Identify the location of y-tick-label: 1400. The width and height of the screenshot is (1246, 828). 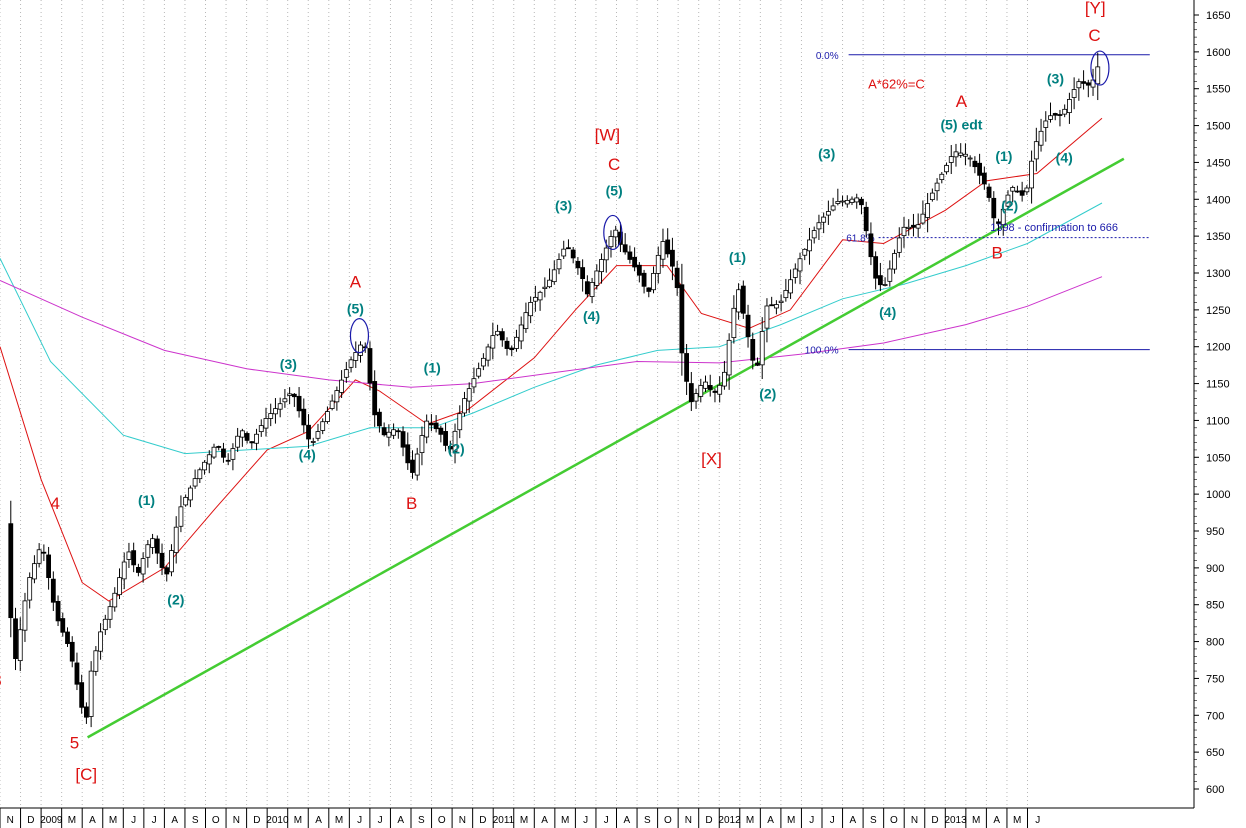
(1218, 200).